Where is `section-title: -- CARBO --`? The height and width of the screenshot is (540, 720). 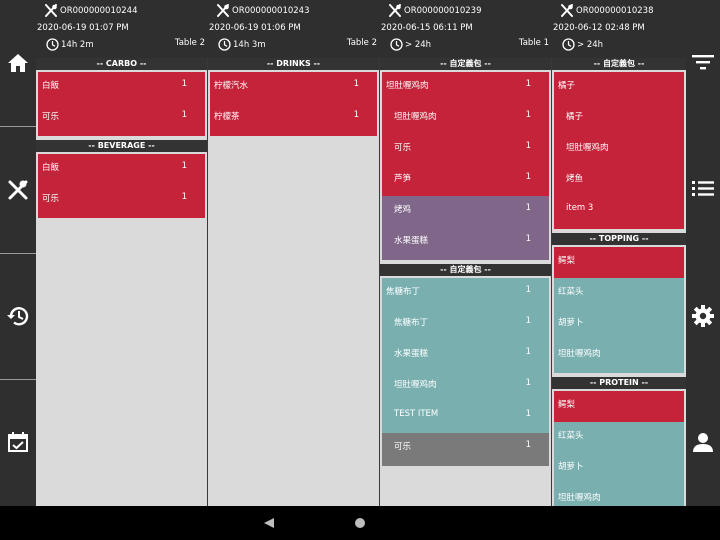
section-title: -- CARBO -- is located at coordinates (121, 64).